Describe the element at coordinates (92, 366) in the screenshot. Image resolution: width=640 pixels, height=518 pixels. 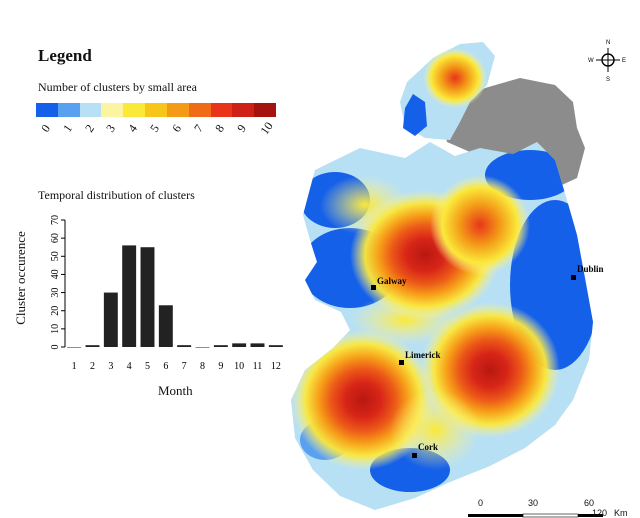
I see `x-tick-label: 2` at that location.